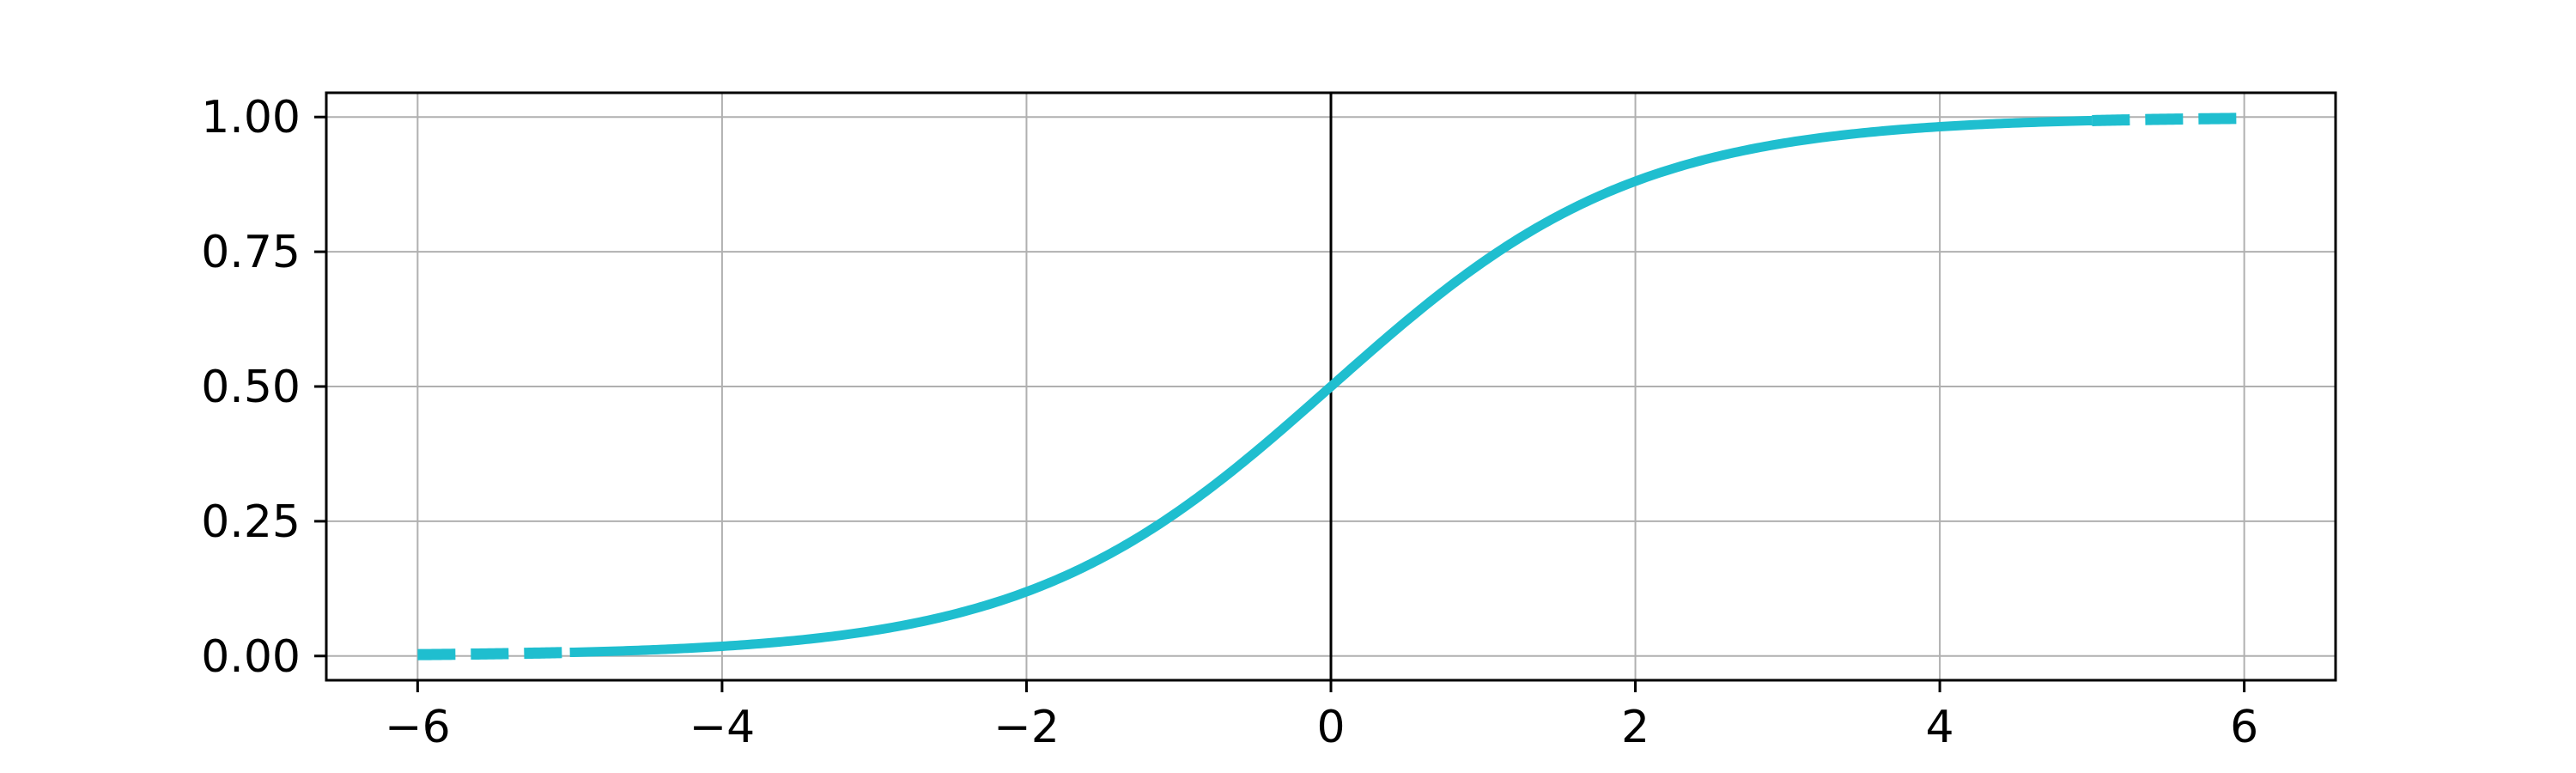 This screenshot has height=773, width=2576. Describe the element at coordinates (251, 117) in the screenshot. I see `y-tick-label: 1.00` at that location.